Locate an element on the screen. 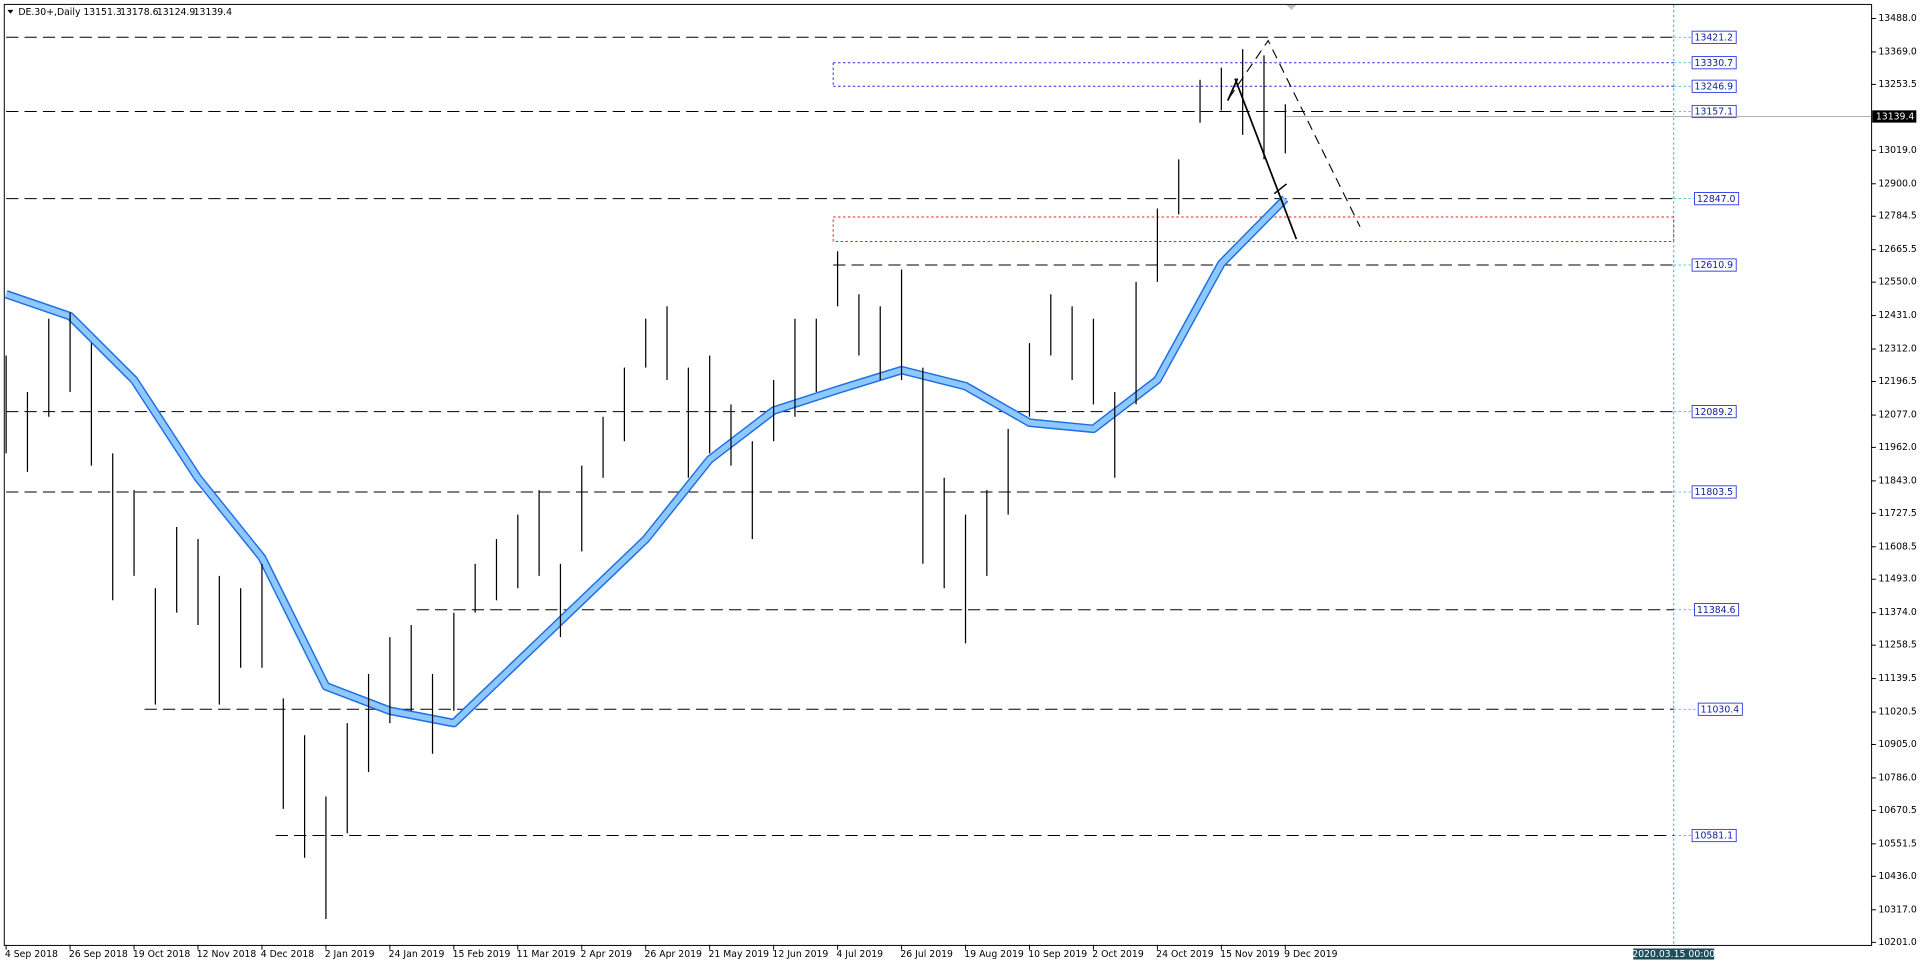 This screenshot has height=967, width=1920. x-tick-label: 2 Jan 2019 is located at coordinates (350, 954).